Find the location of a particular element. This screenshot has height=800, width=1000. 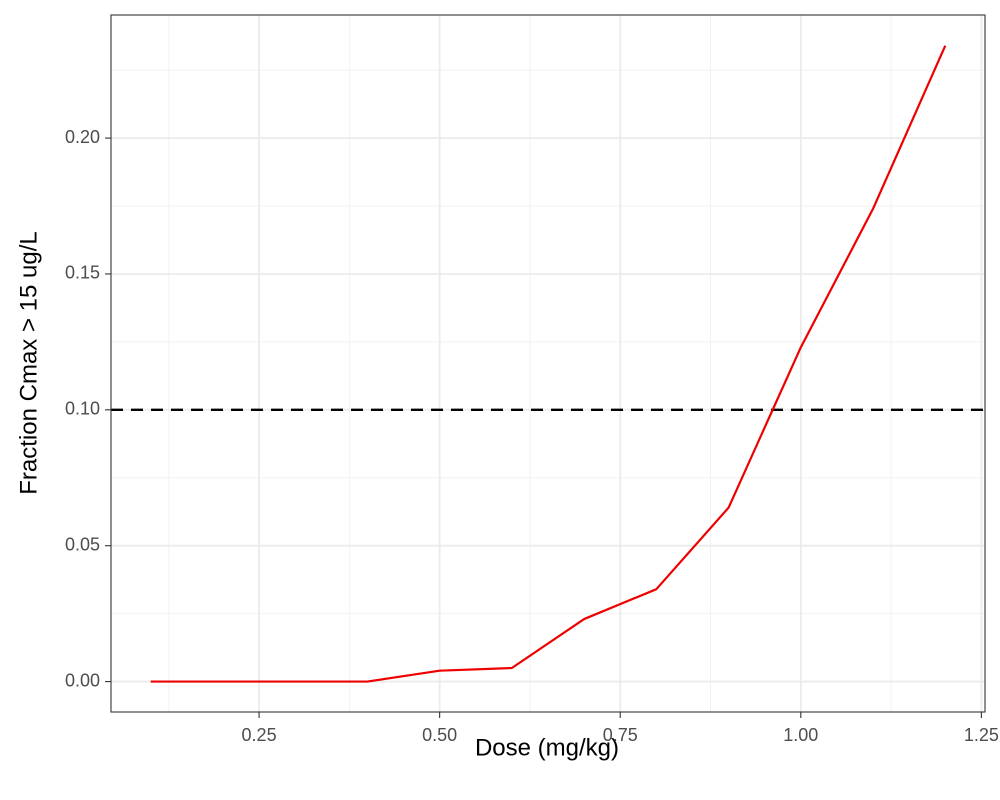

y-tick-label: 0.15 is located at coordinates (82, 273).